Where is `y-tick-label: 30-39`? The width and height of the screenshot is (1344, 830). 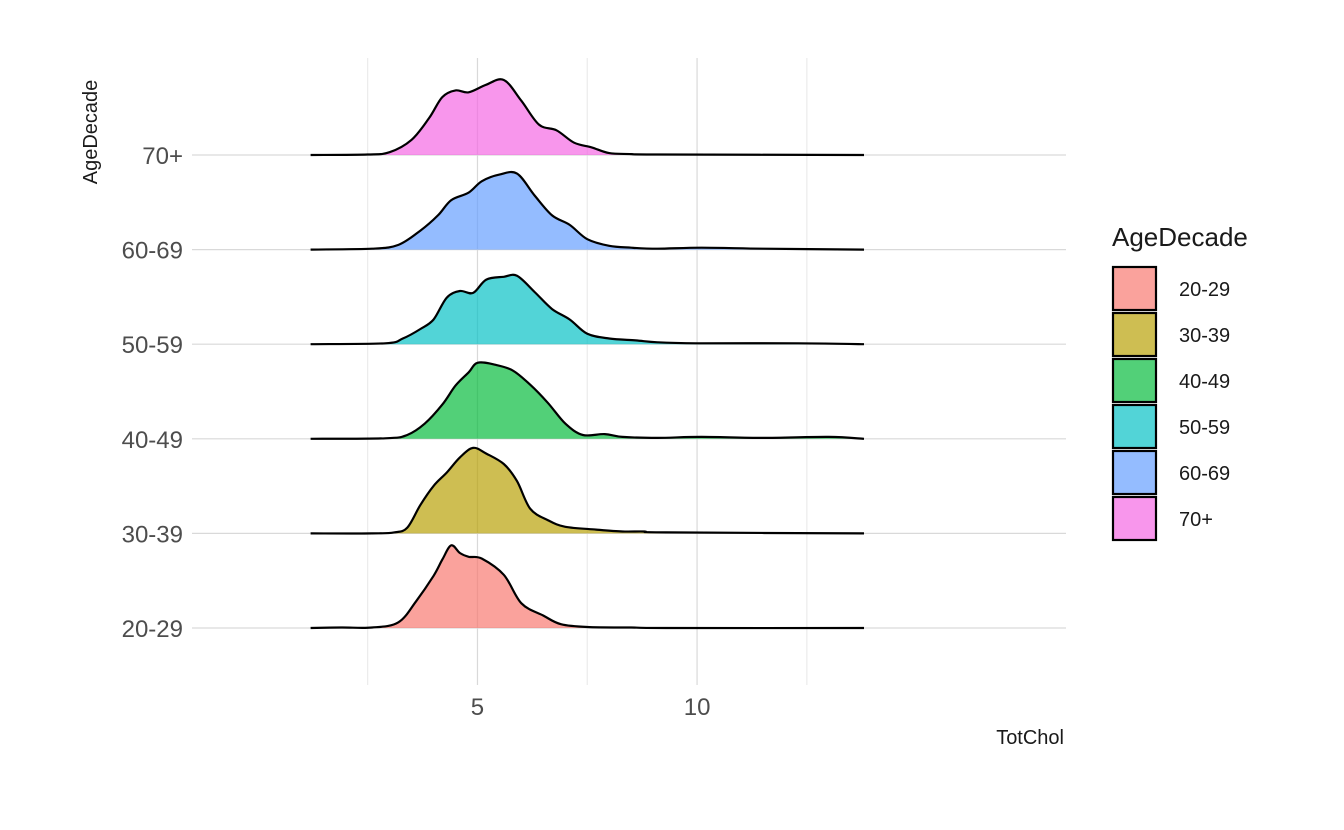
y-tick-label: 30-39 is located at coordinates (152, 534).